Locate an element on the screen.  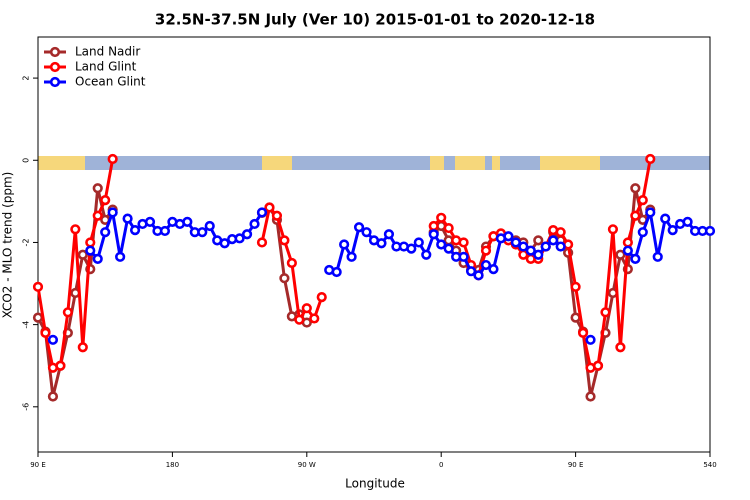
x-axis-label: Longitude is located at coordinates (375, 484).